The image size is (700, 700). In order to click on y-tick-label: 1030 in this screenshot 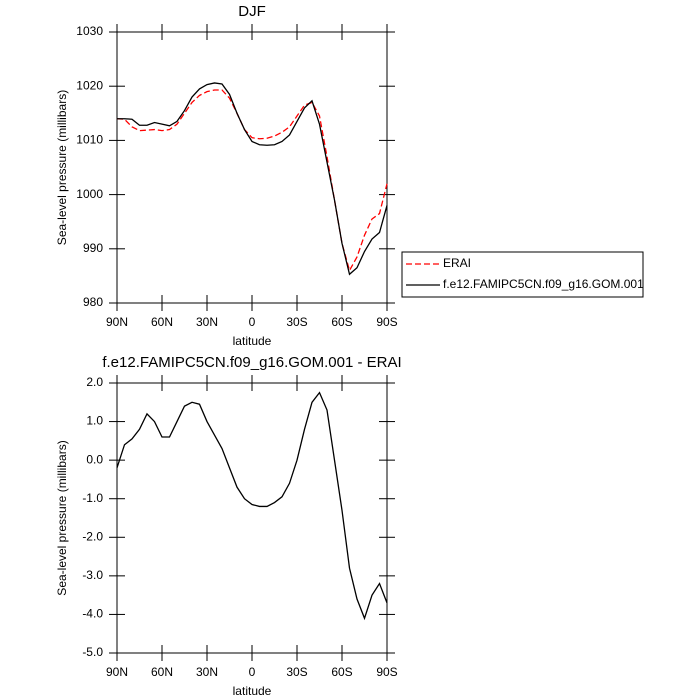, I will do `click(89, 31)`.